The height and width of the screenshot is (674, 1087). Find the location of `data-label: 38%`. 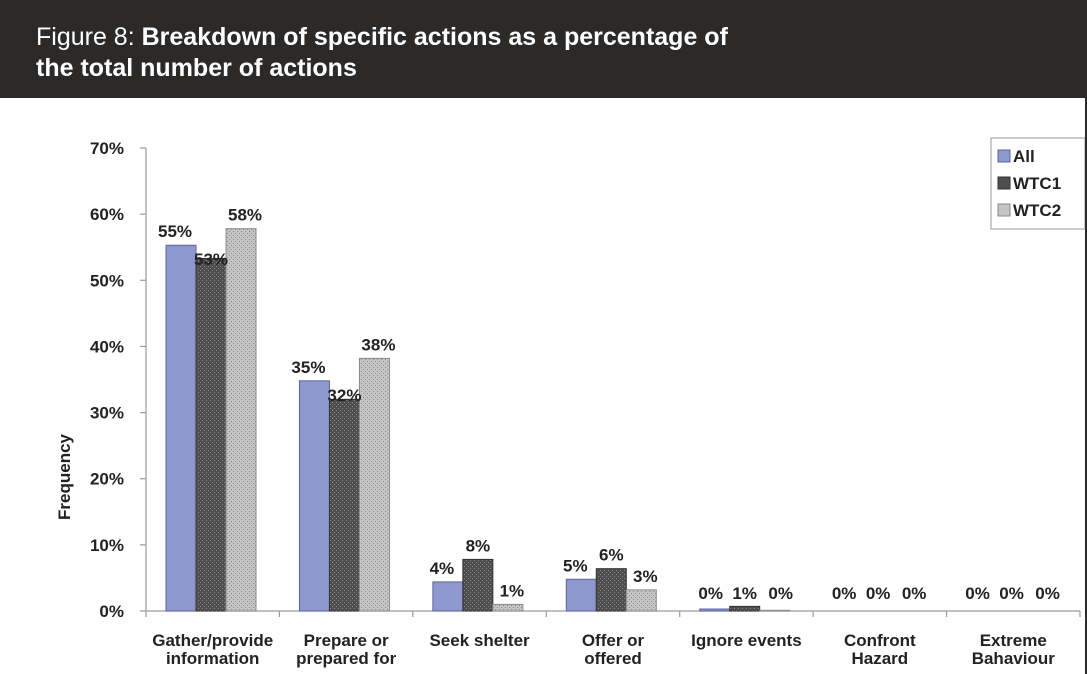

data-label: 38% is located at coordinates (378, 344).